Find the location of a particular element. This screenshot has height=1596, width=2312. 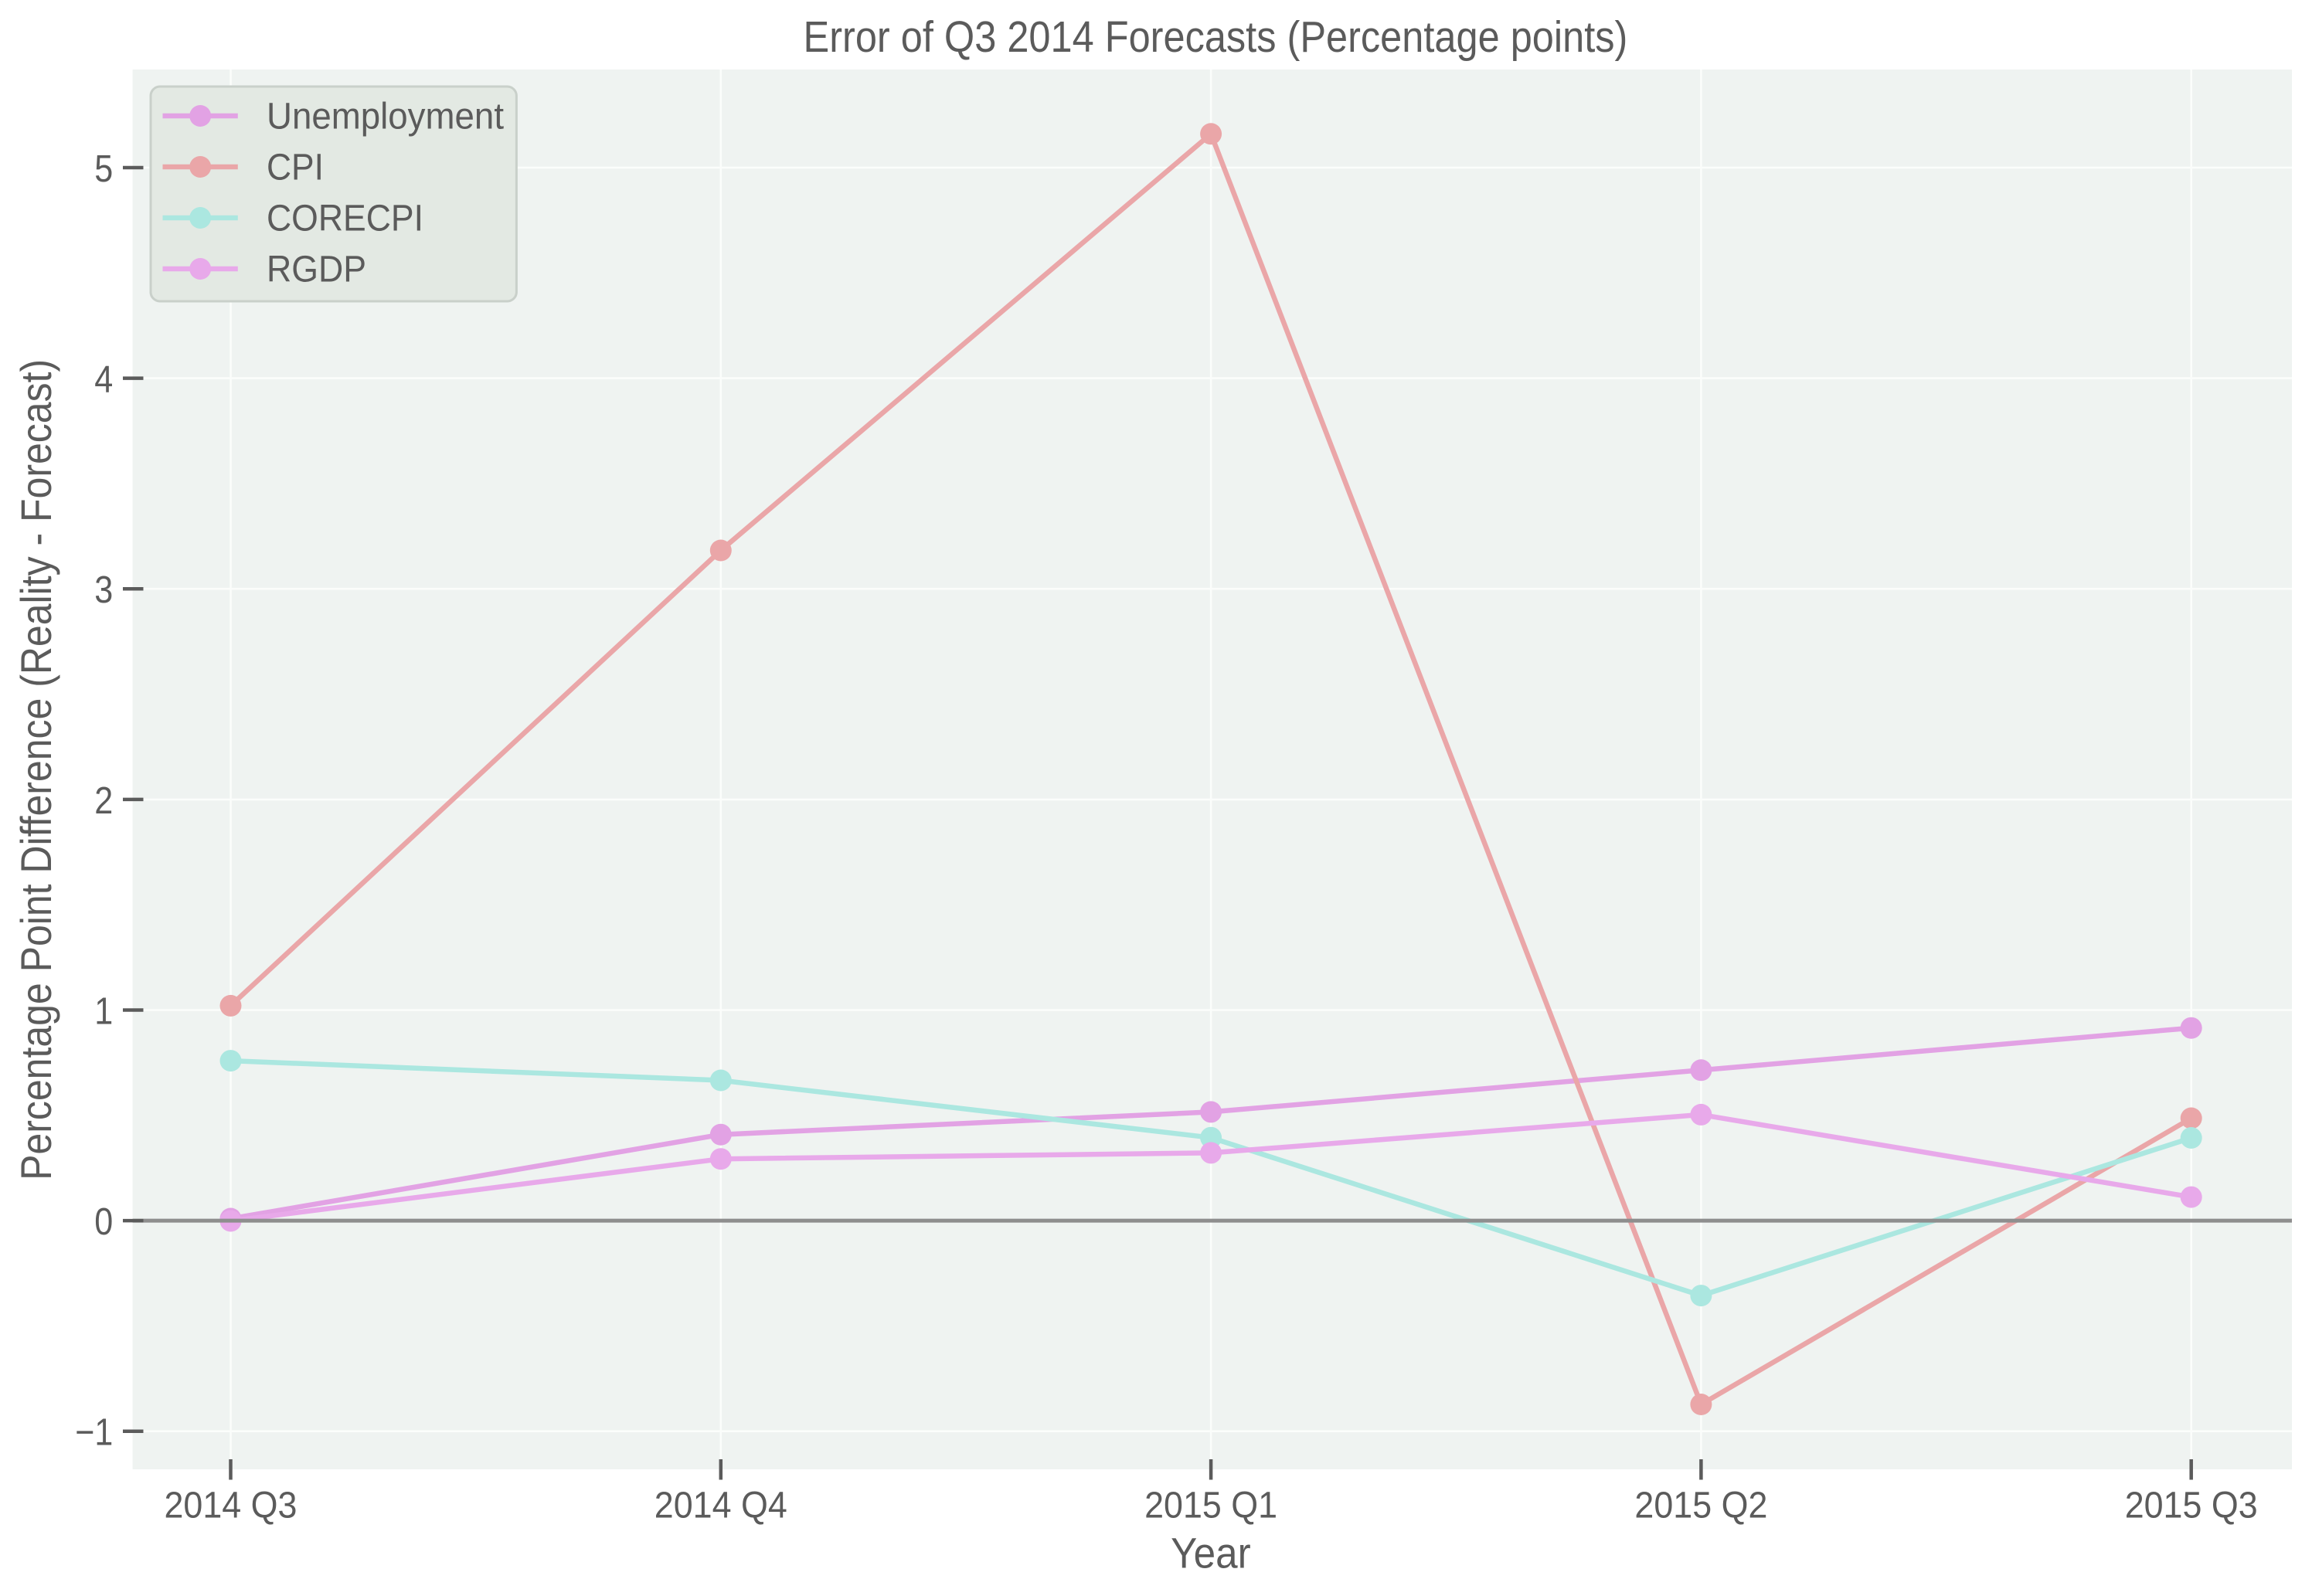

svg-text: 2015 Q1 is located at coordinates (1210, 1505).